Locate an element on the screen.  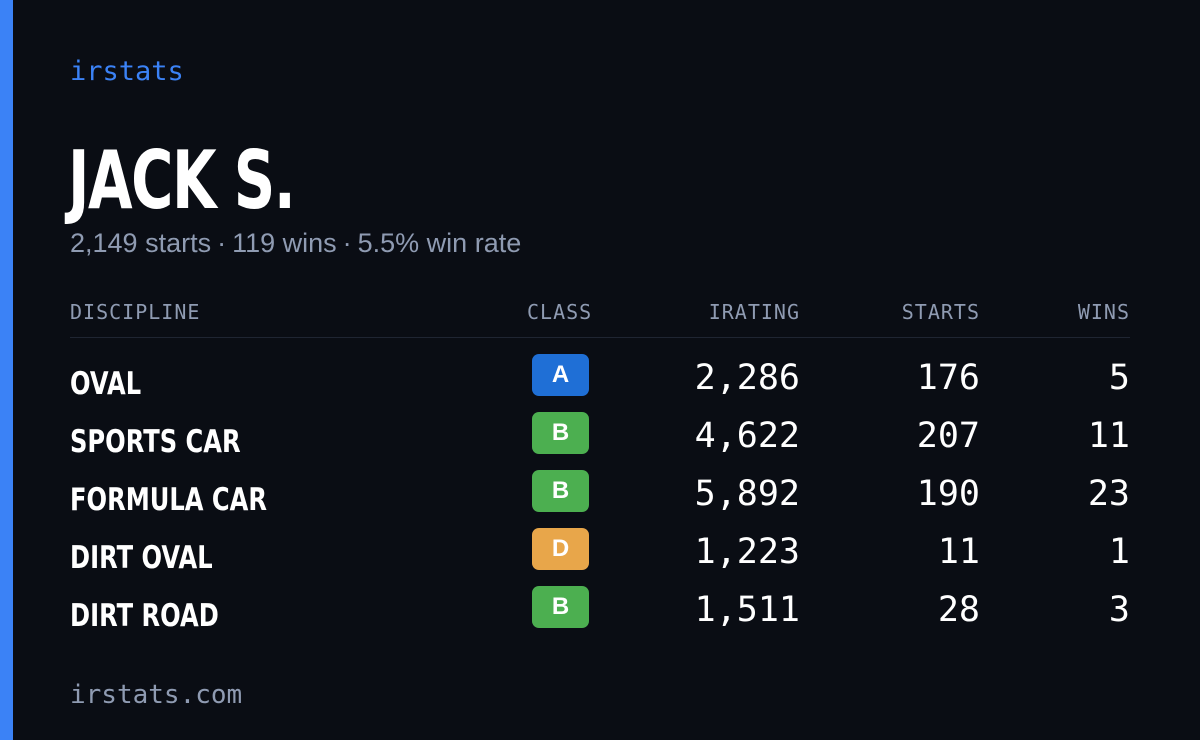
starts-total: 2,149 starts is located at coordinates (141, 243).